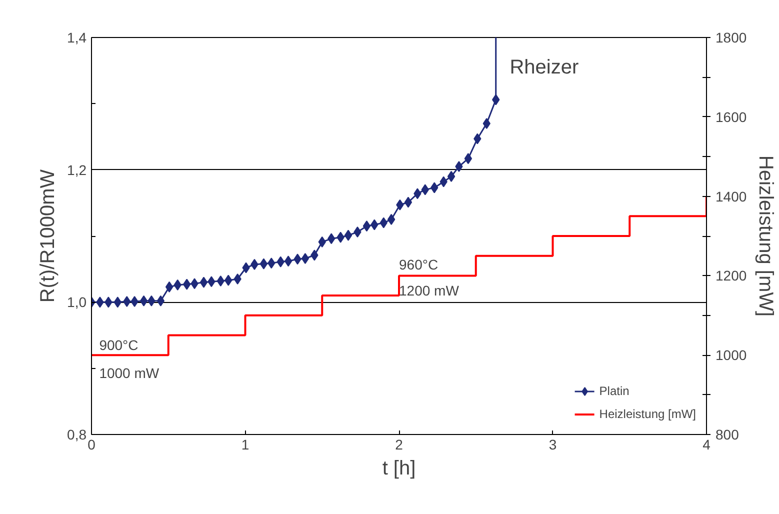  Describe the element at coordinates (731, 38) in the screenshot. I see `y2-tick-label: 1800` at that location.